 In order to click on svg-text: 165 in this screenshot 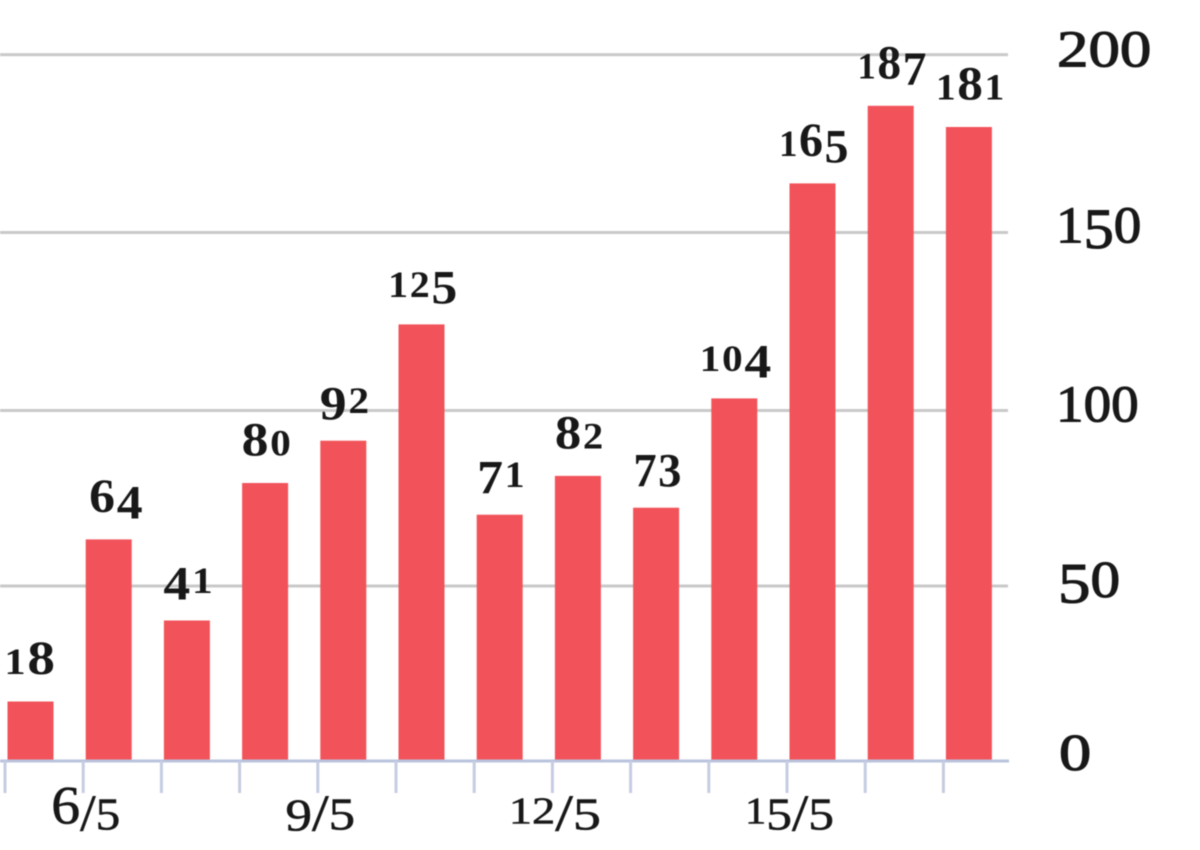, I will do `click(814, 144)`.